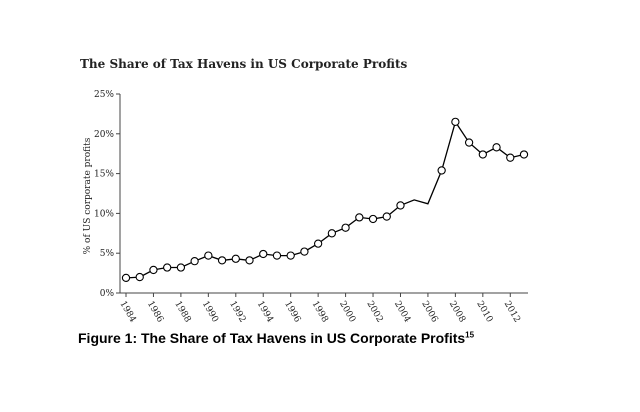 The image size is (640, 412). Describe the element at coordinates (347, 312) in the screenshot. I see `x-tick-label: 2000` at that location.